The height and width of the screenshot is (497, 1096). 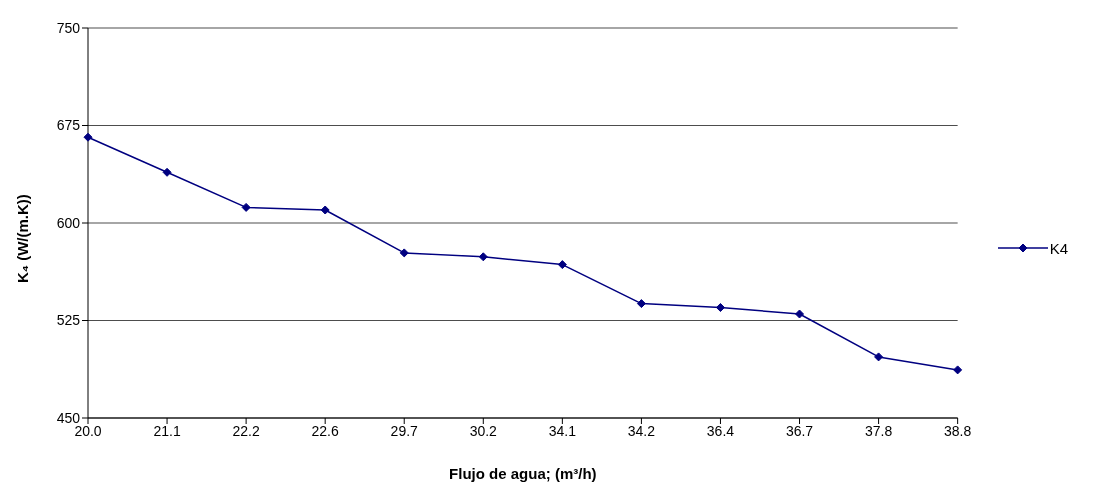 I want to click on y-axis-title: K₄ (W/(m.K)), so click(x=23, y=238).